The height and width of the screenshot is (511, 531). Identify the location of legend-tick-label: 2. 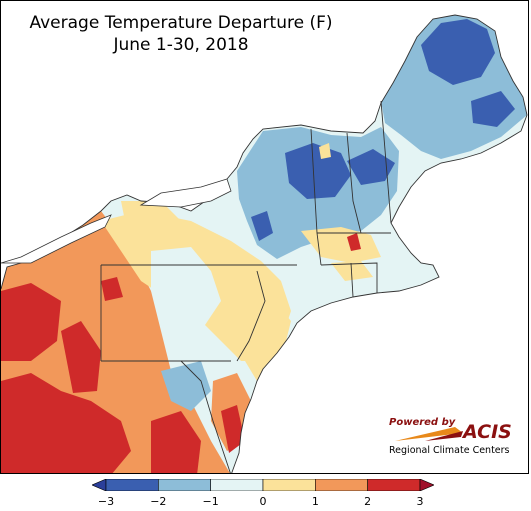
(368, 501).